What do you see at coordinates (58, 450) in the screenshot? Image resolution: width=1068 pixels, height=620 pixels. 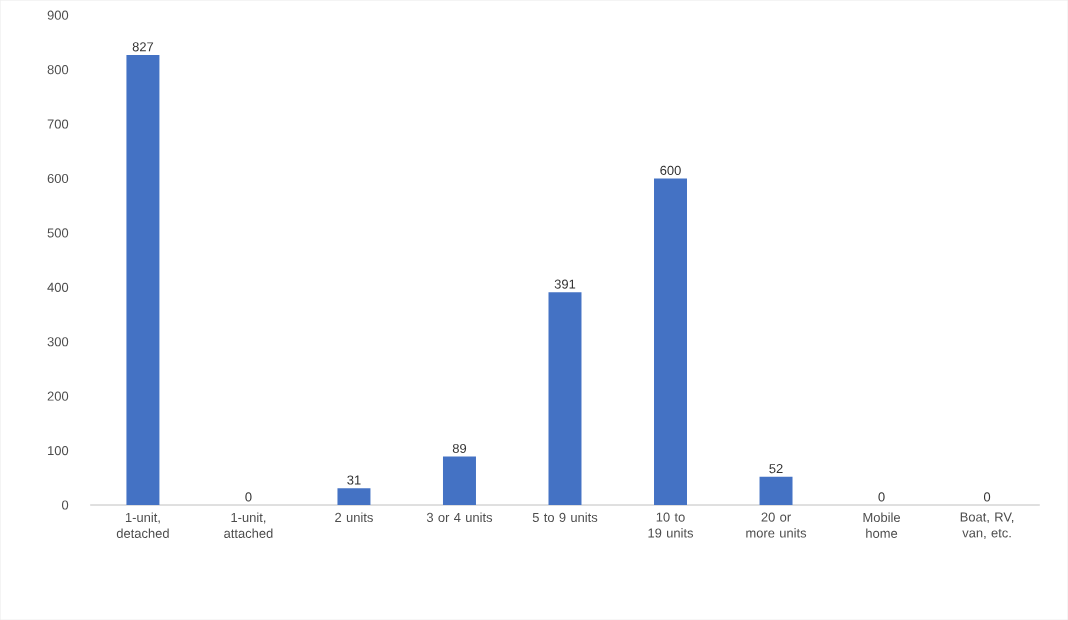 I see `y-tick-label: 100` at bounding box center [58, 450].